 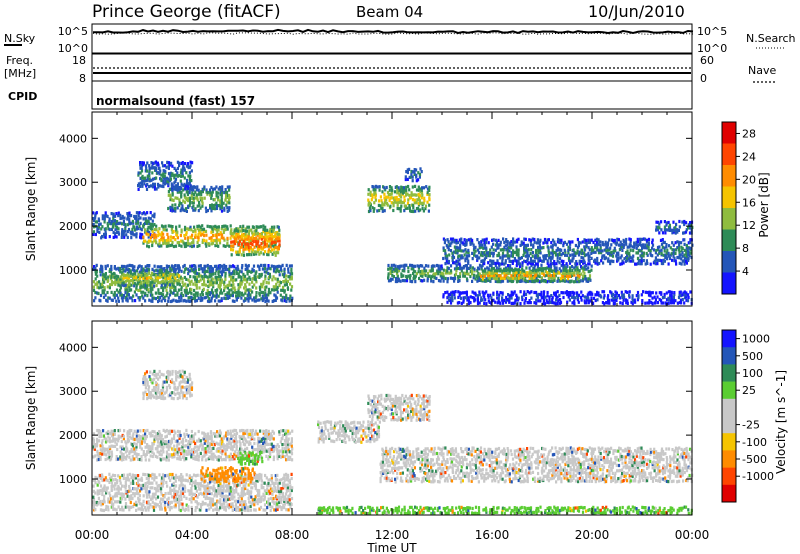 I want to click on freq-unit: [MHz], so click(x=20, y=73).